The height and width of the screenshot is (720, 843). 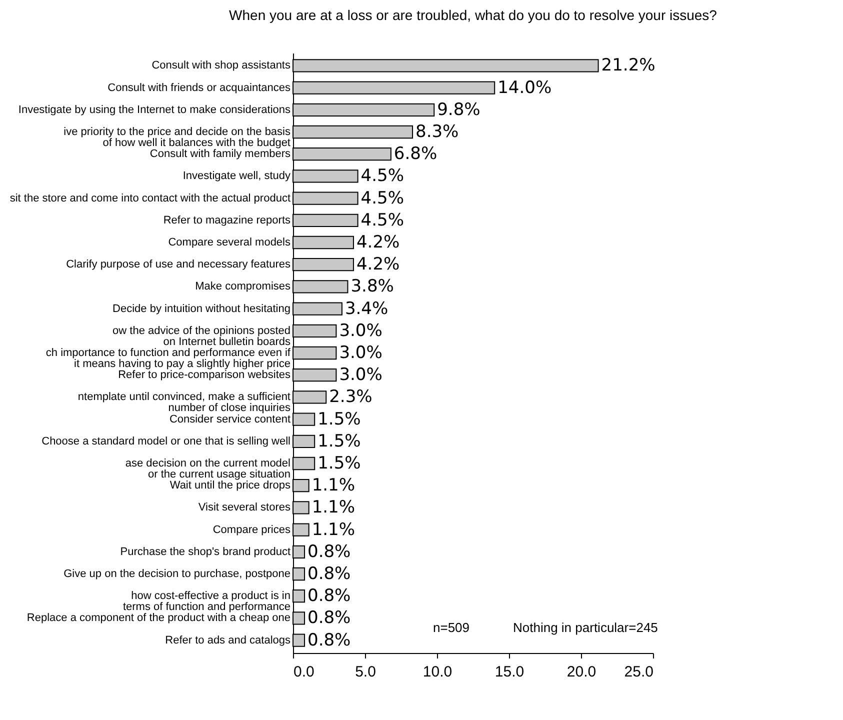 I want to click on y-tick-label: ch importance to function and performance even if it means having to pay a slightly higher price, so click(x=169, y=358).